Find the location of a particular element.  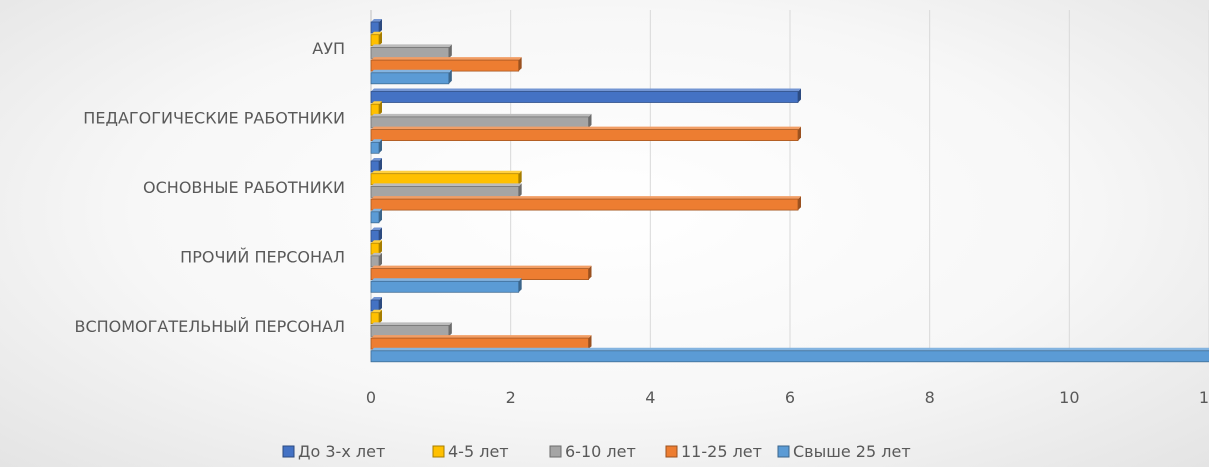

x-tick-label: 12 is located at coordinates (1204, 397).